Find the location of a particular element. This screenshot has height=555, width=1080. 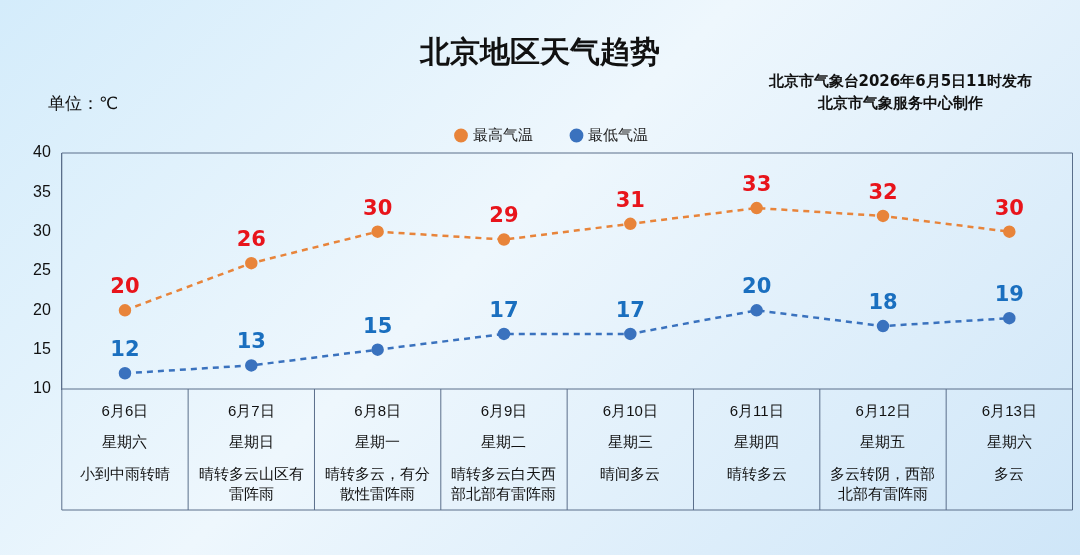

chart-title: 北京地区天气趋势 is located at coordinates (539, 52).